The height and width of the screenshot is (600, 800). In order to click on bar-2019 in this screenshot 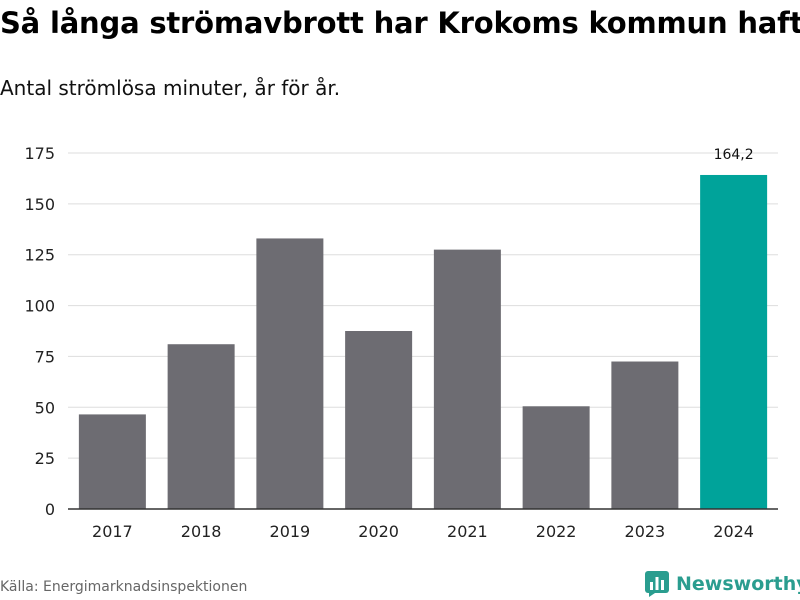, I will do `click(290, 373)`.